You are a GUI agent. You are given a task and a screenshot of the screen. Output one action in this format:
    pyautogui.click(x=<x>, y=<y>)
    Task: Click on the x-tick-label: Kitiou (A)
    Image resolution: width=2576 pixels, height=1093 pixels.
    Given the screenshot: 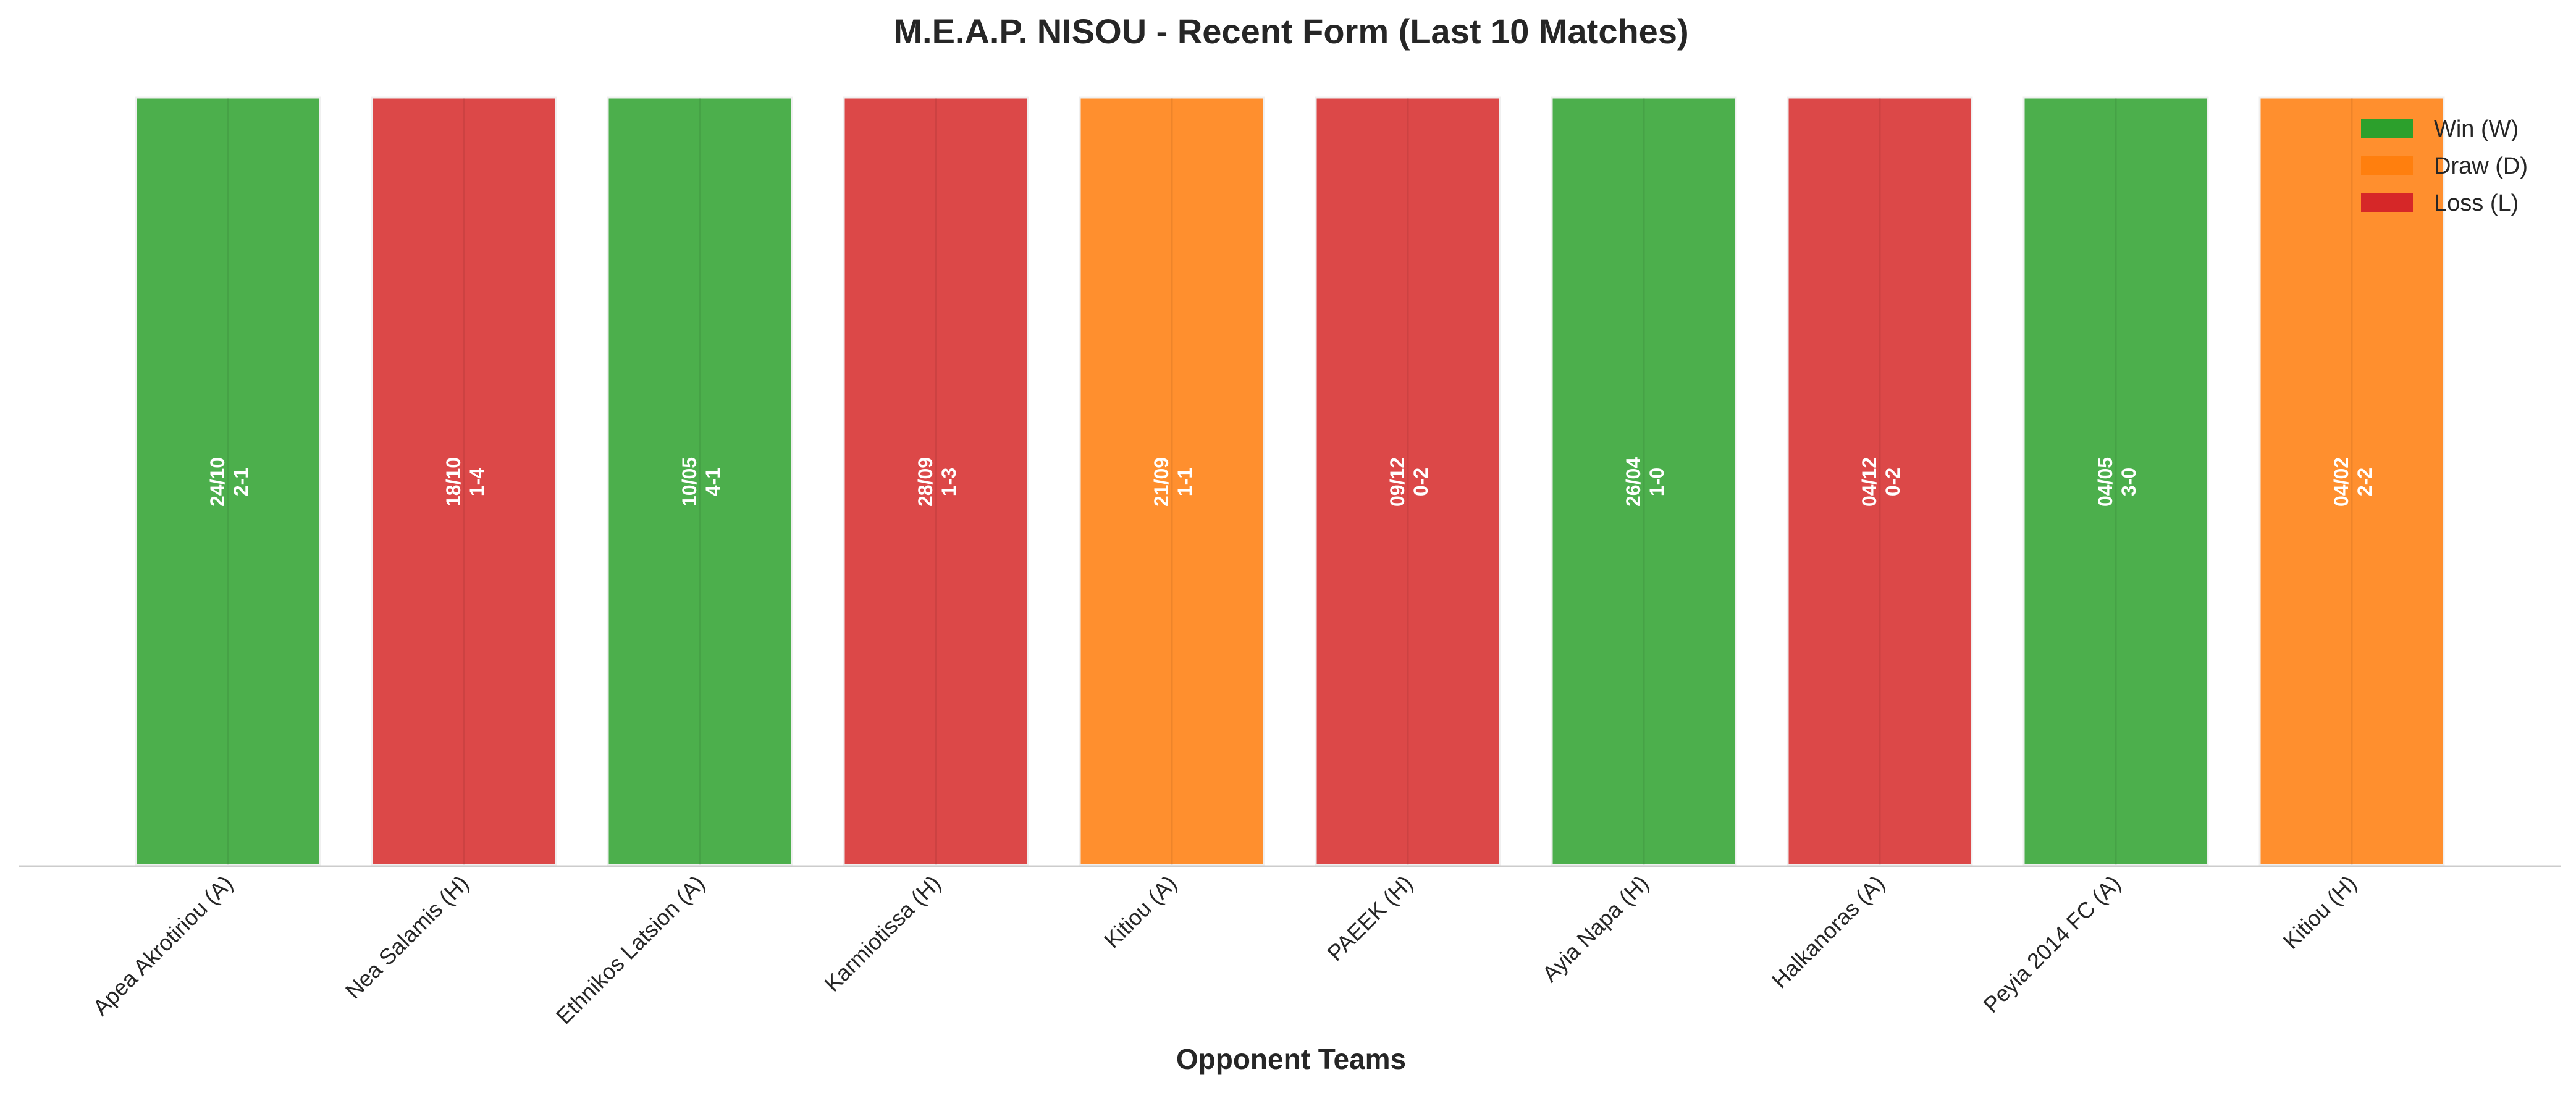 What is the action you would take?
    pyautogui.click(x=1140, y=912)
    